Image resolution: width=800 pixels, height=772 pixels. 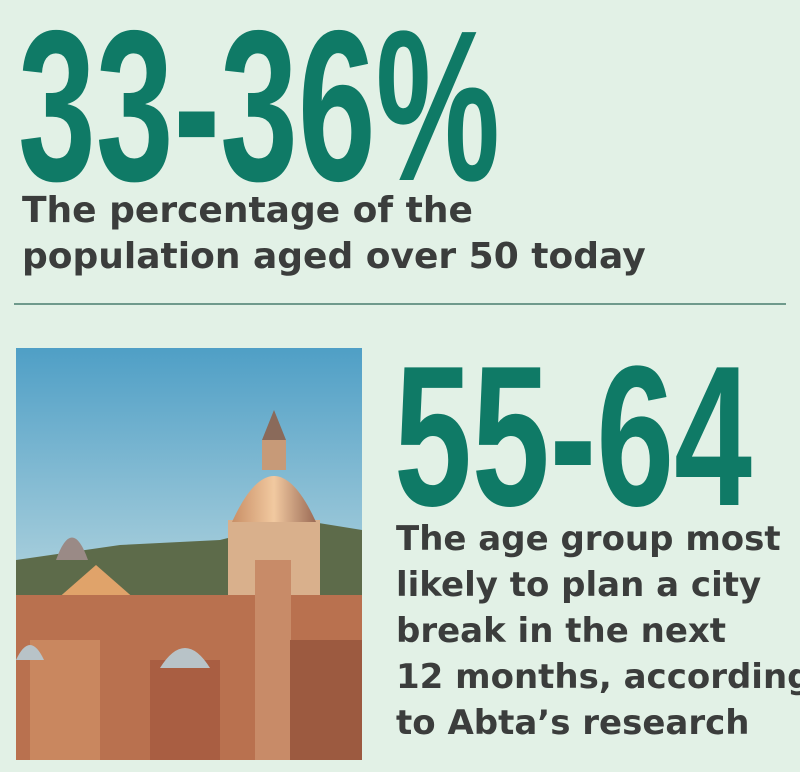 I want to click on stat-description: break in the next, so click(x=561, y=631).